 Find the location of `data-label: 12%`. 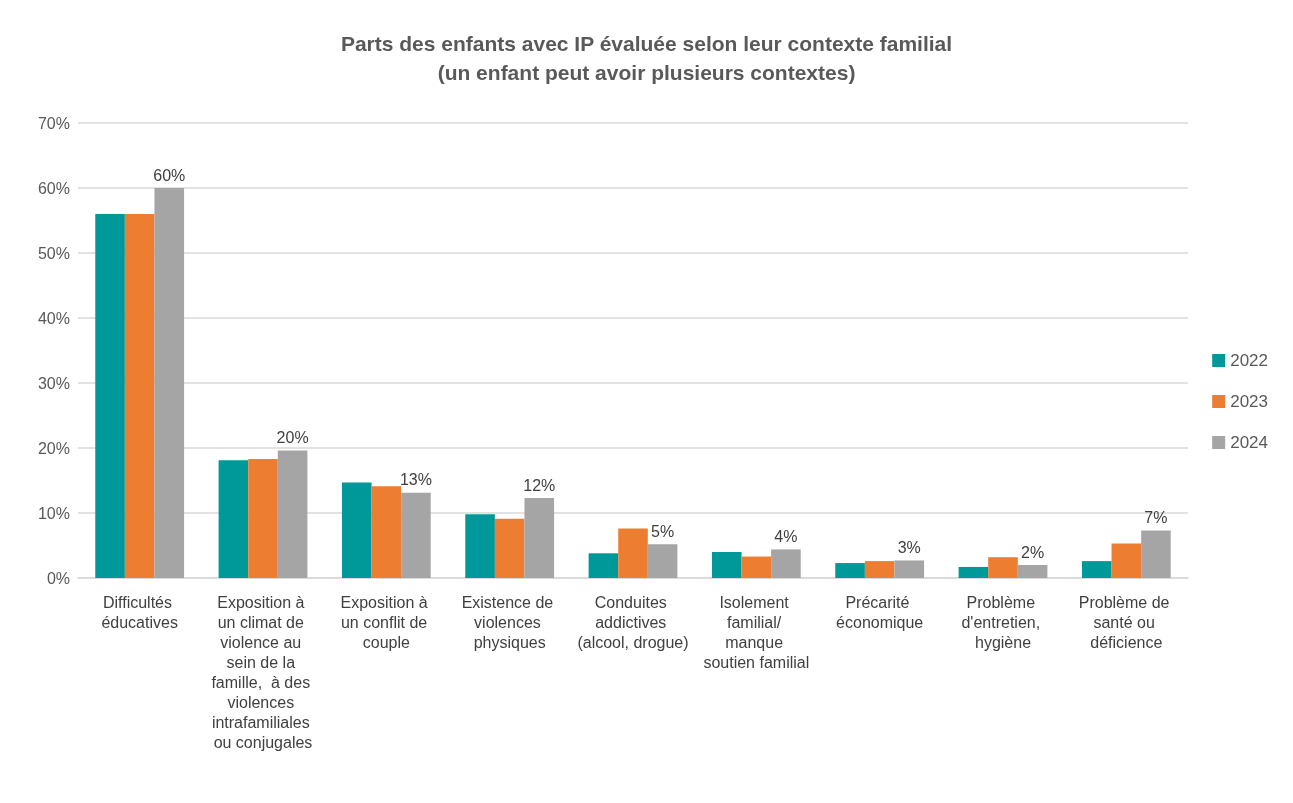

data-label: 12% is located at coordinates (539, 485).